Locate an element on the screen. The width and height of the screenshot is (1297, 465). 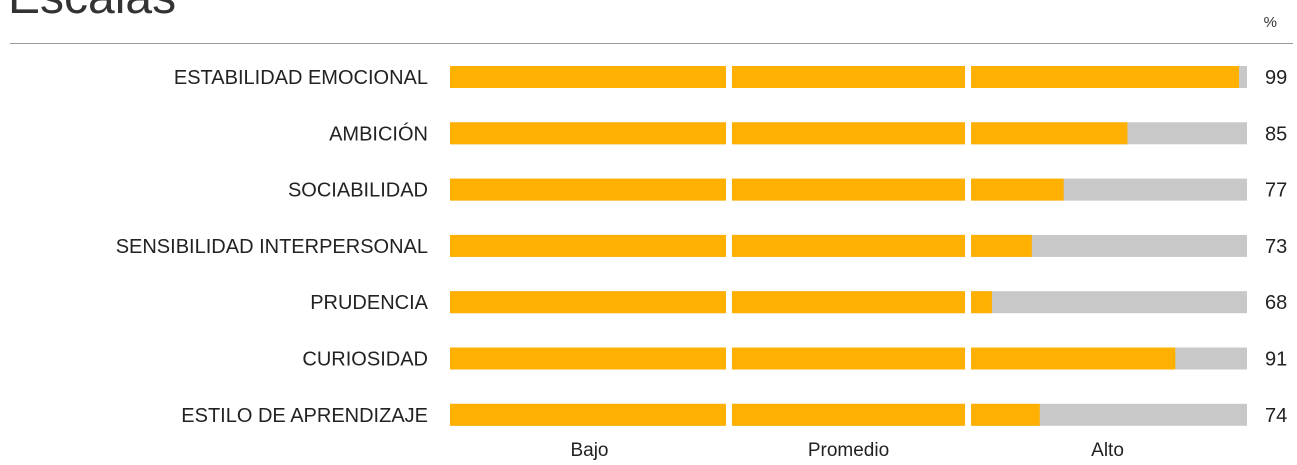
title-divider is located at coordinates (651, 43).